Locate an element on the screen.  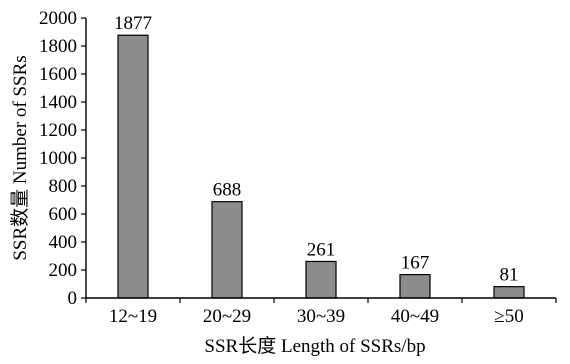
x-category-label: 30~39 is located at coordinates (321, 316).